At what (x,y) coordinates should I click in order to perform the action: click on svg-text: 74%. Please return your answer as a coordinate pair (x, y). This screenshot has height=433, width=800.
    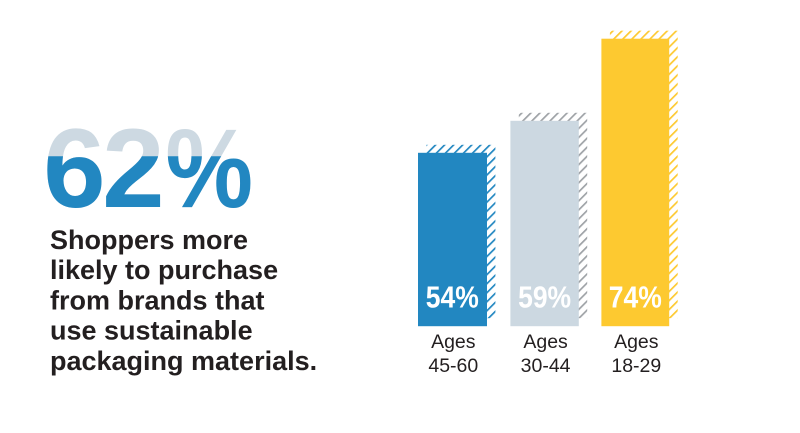
    Looking at the image, I should click on (635, 297).